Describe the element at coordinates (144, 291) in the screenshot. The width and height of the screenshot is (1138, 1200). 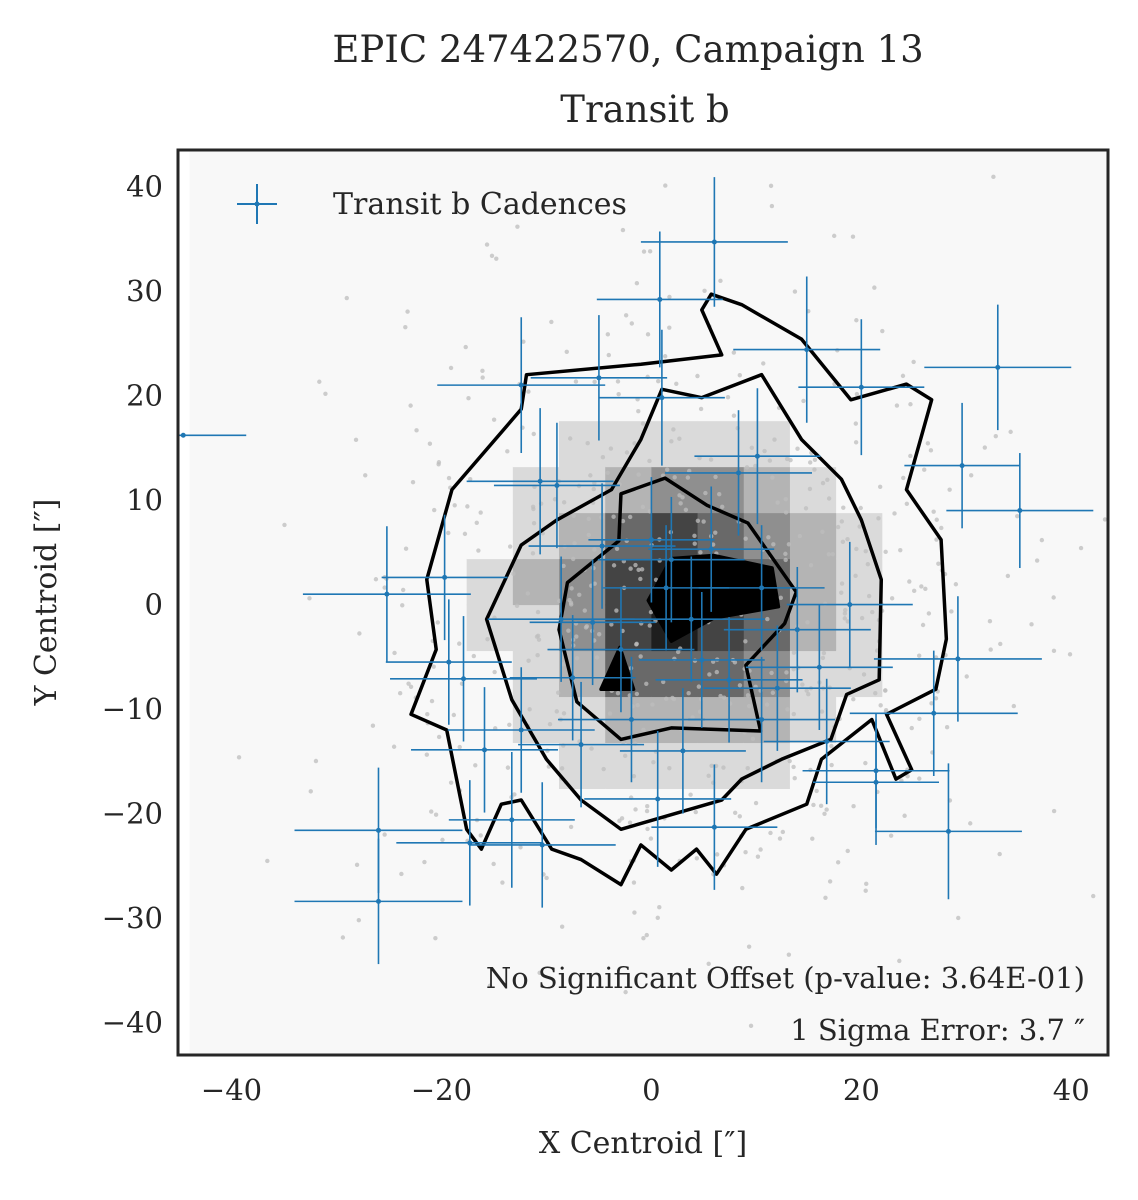
I see `y-tick-label: 30` at that location.